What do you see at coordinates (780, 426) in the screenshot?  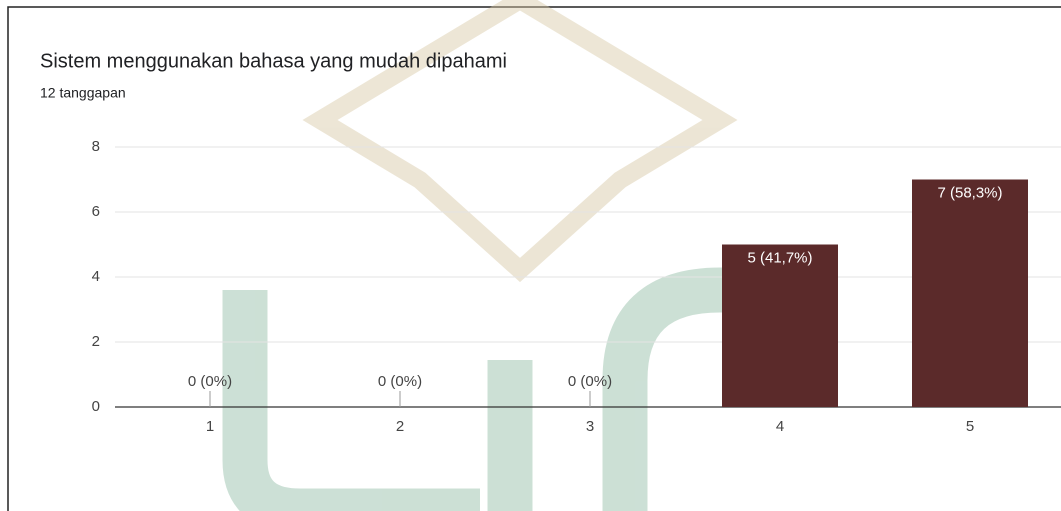 I see `x-tick-label: 4` at bounding box center [780, 426].